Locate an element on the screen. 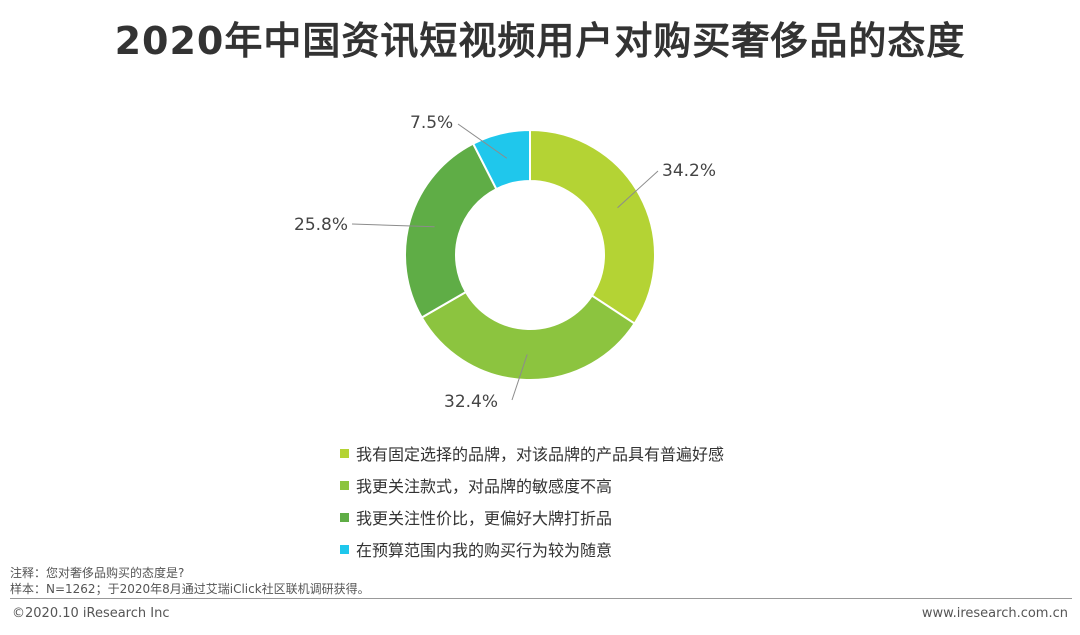 Image resolution: width=1080 pixels, height=635 pixels. note-sample: 样本：N=1262；于2020年8月通过艾瑞iClick社区联机调研获得。 is located at coordinates (190, 589).